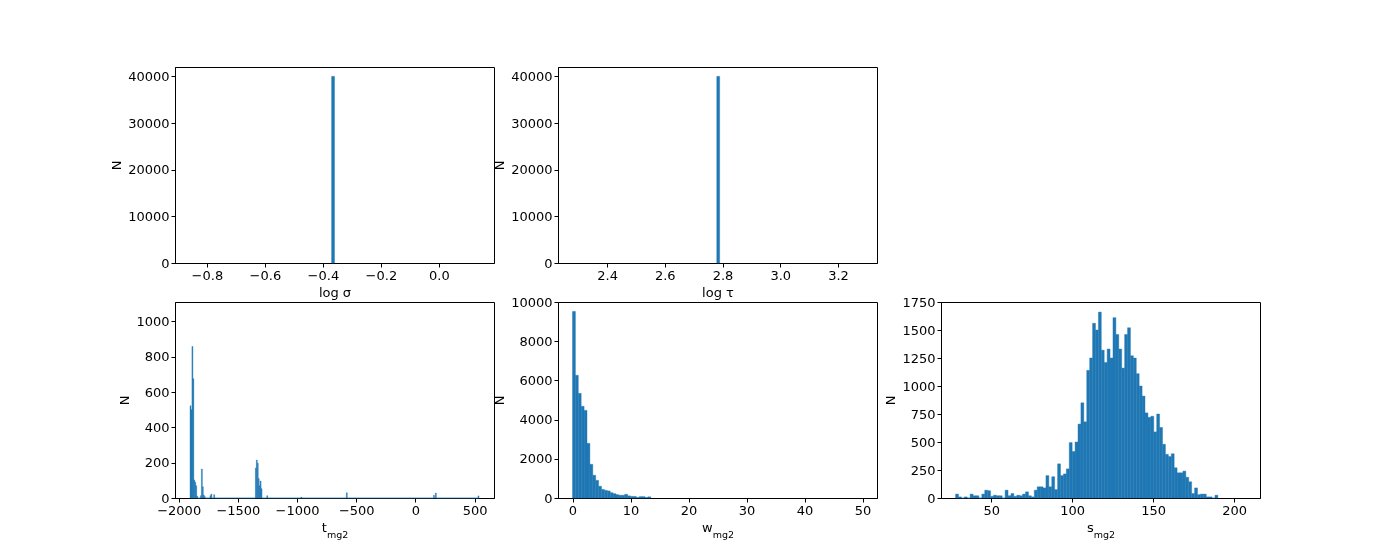 This screenshot has width=1400, height=560. I want to click on y-tick-label: 800, so click(157, 357).